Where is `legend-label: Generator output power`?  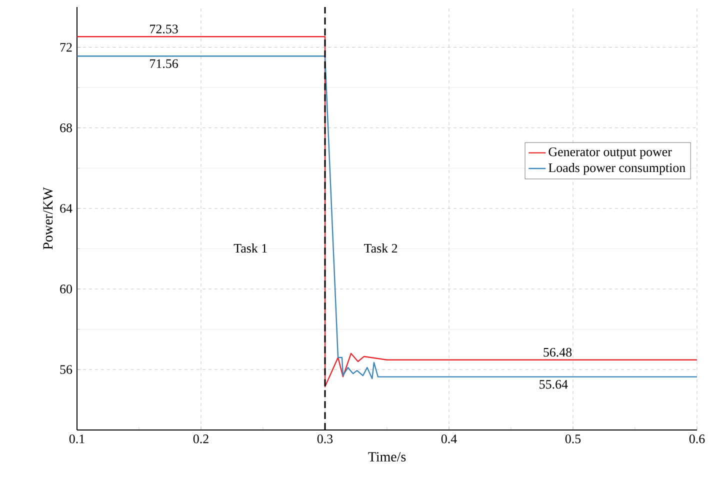 legend-label: Generator output power is located at coordinates (610, 153).